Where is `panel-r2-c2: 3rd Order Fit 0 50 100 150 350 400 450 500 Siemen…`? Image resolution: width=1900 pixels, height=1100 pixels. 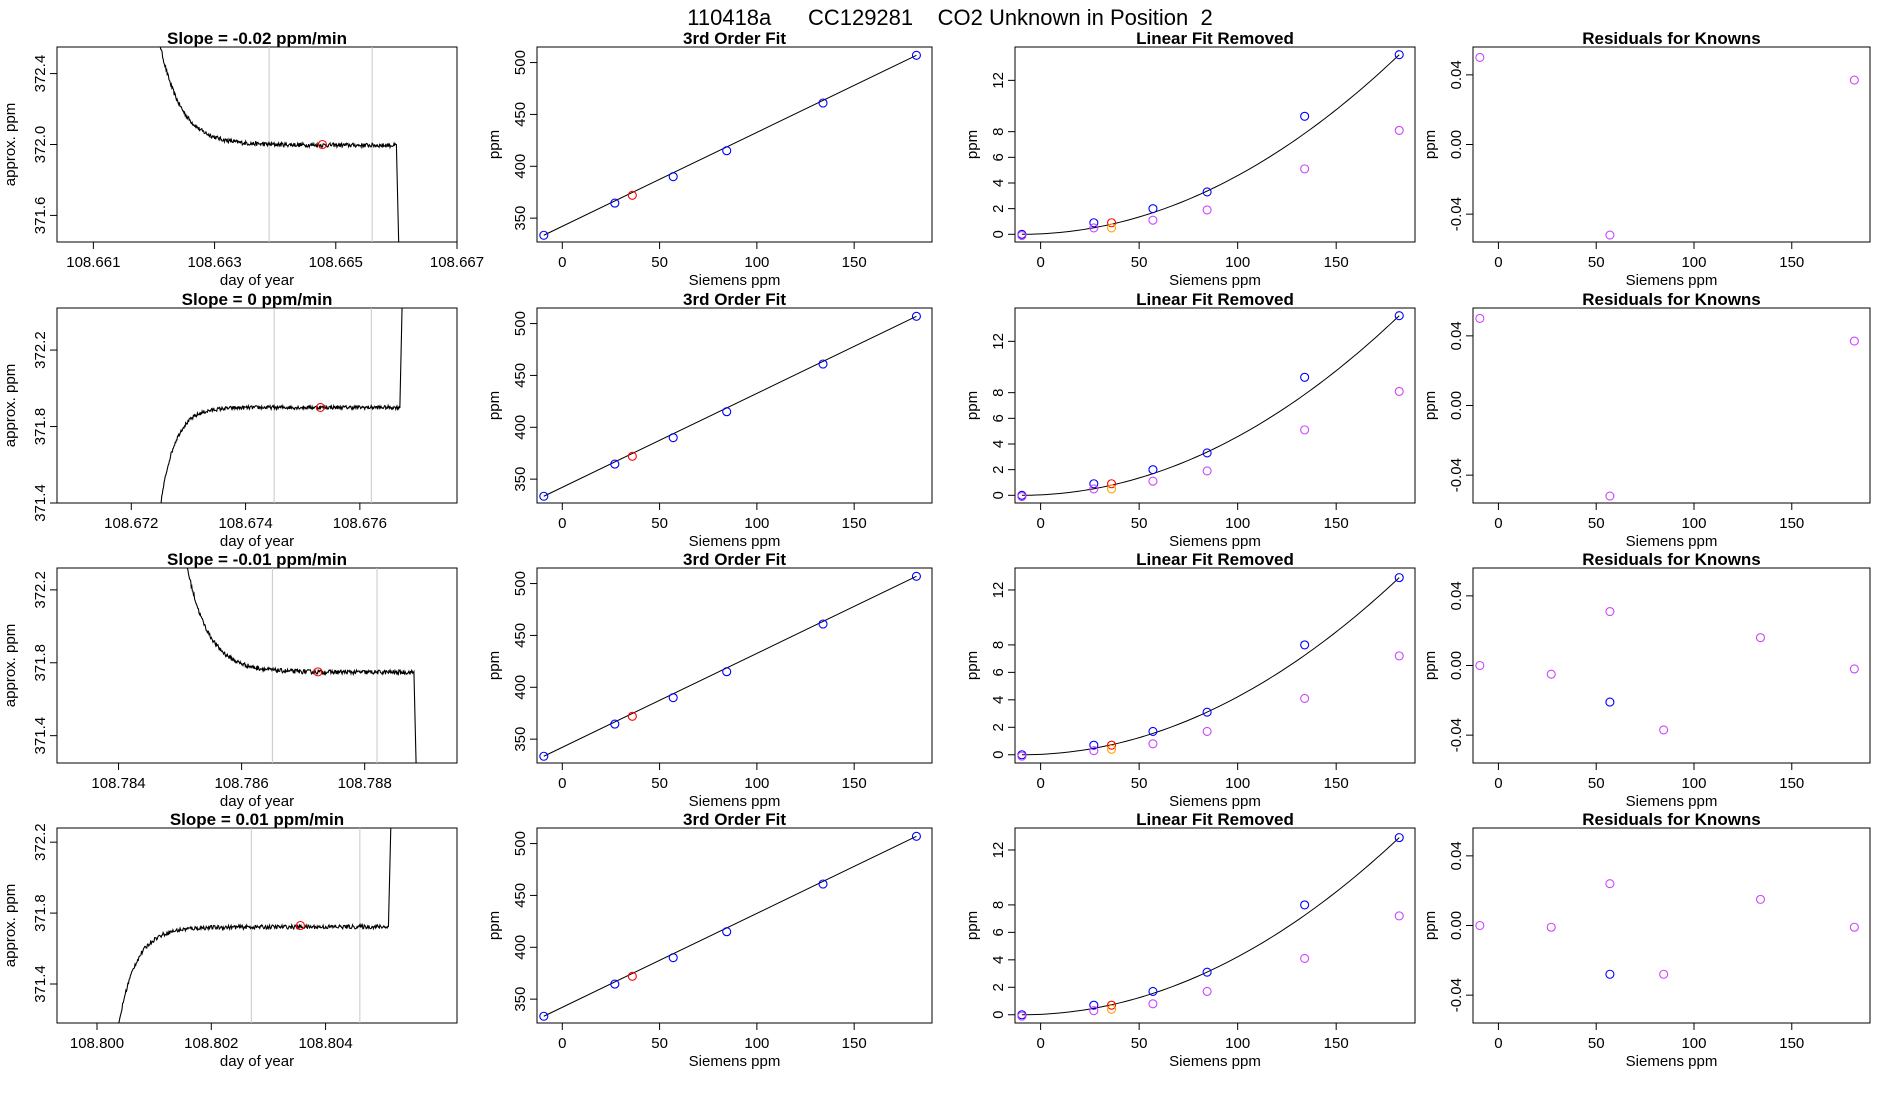
panel-r2-c2: 3rd Order Fit 0 50 100 150 350 400 450 500 Siemen… is located at coordinates (709, 420).